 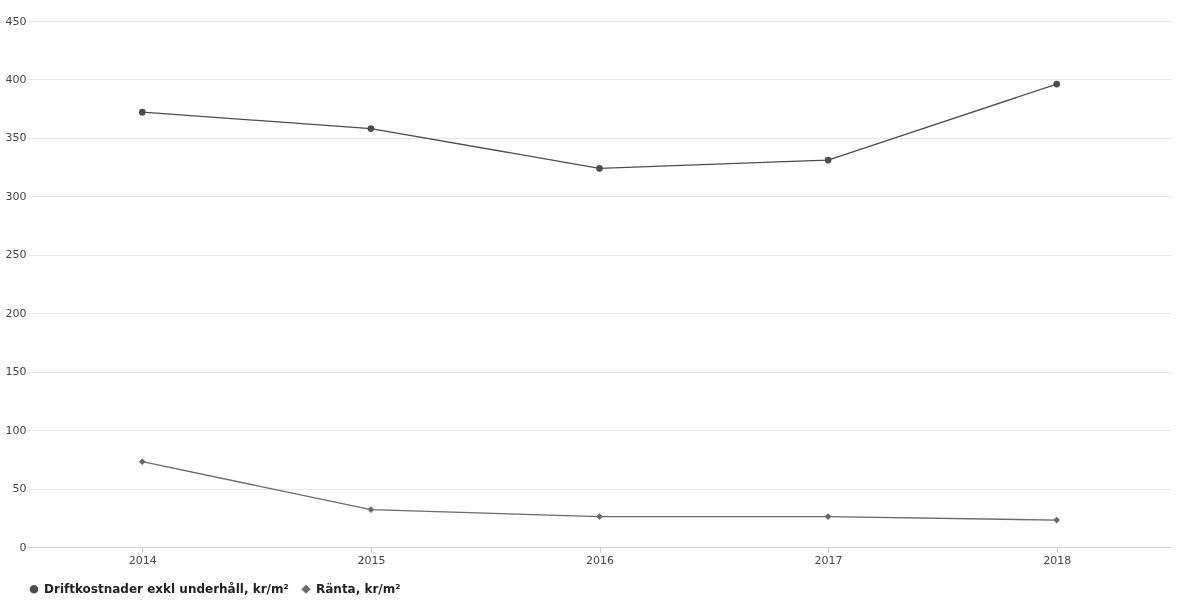 What do you see at coordinates (16, 196) in the screenshot?
I see `y-tick-label: 300` at bounding box center [16, 196].